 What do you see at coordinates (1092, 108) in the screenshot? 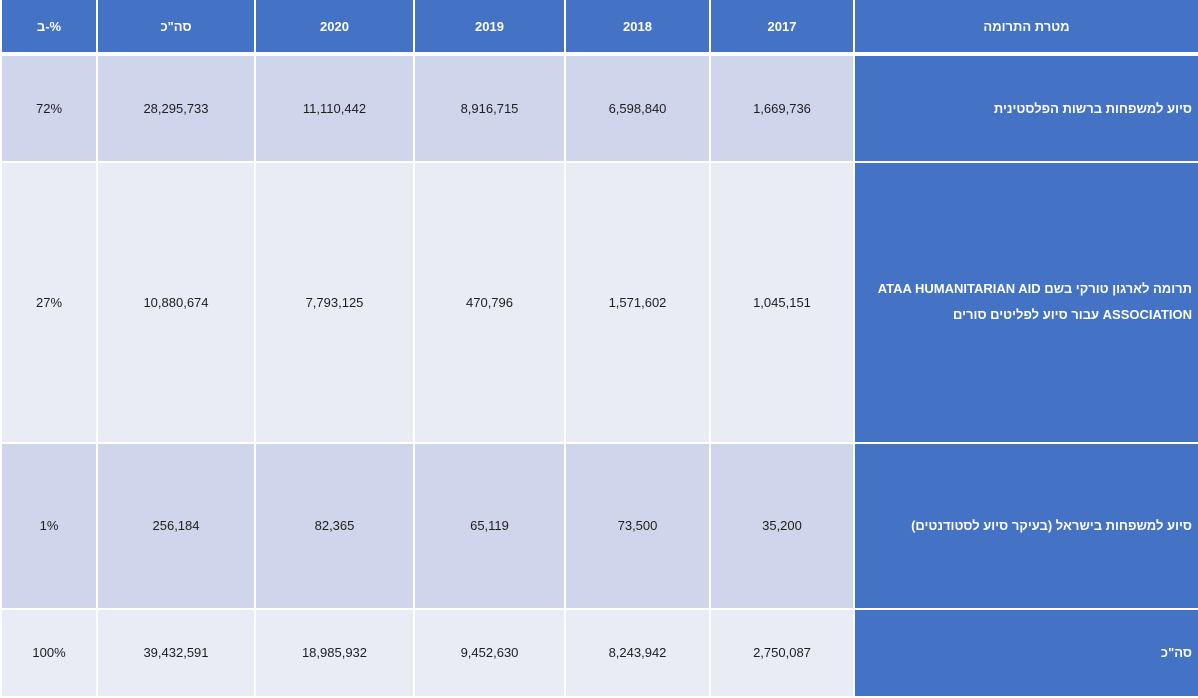
I see `purpose-text: סיוע למשפחות ברשות הפלסטינית` at bounding box center [1092, 108].